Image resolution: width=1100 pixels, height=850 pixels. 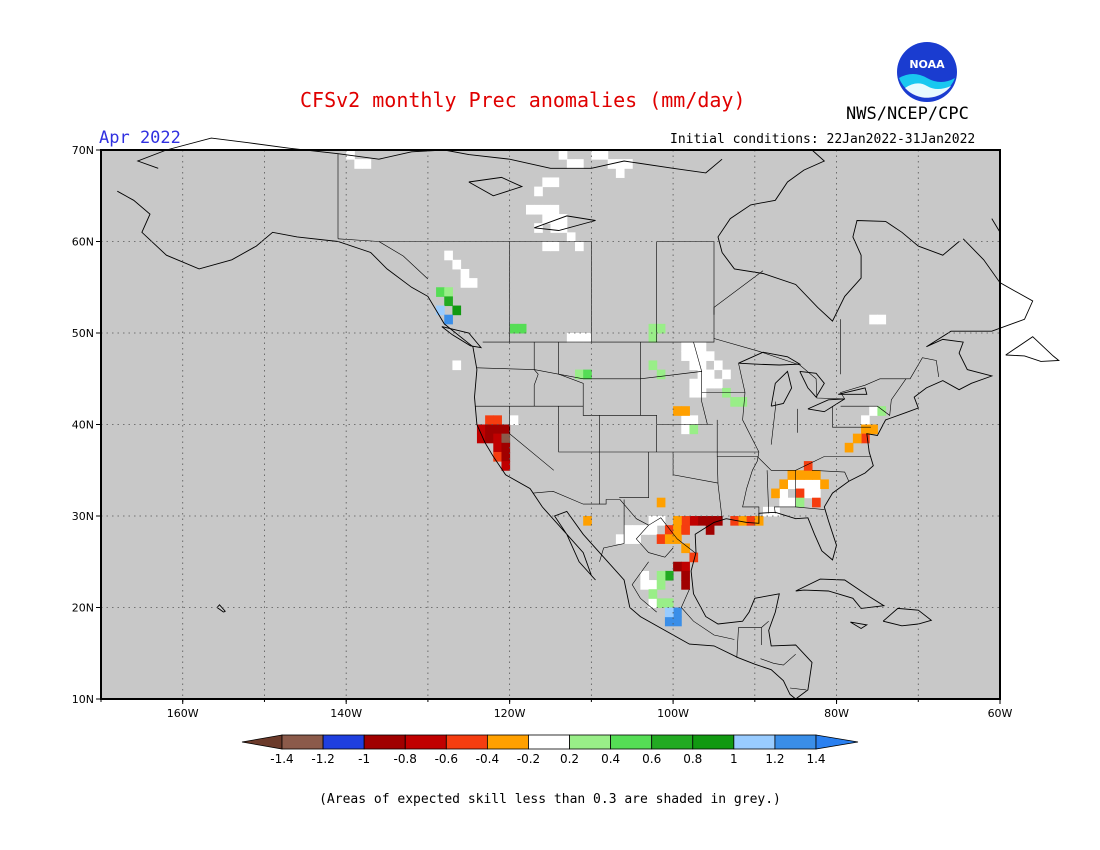 What do you see at coordinates (140, 138) in the screenshot?
I see `valid-month: Apr 2022` at bounding box center [140, 138].